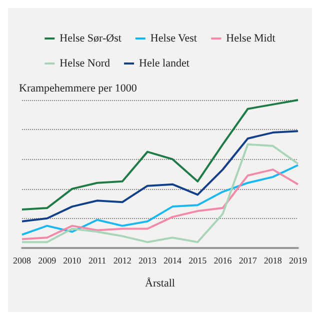  What do you see at coordinates (85, 64) in the screenshot?
I see `legend-label: Helse Nord` at bounding box center [85, 64].